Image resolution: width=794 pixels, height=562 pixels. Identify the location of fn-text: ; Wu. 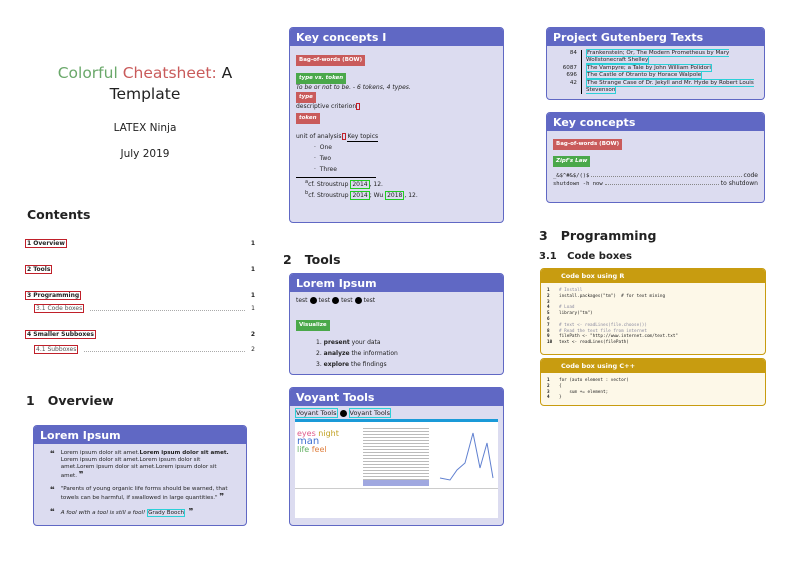
(376, 195).